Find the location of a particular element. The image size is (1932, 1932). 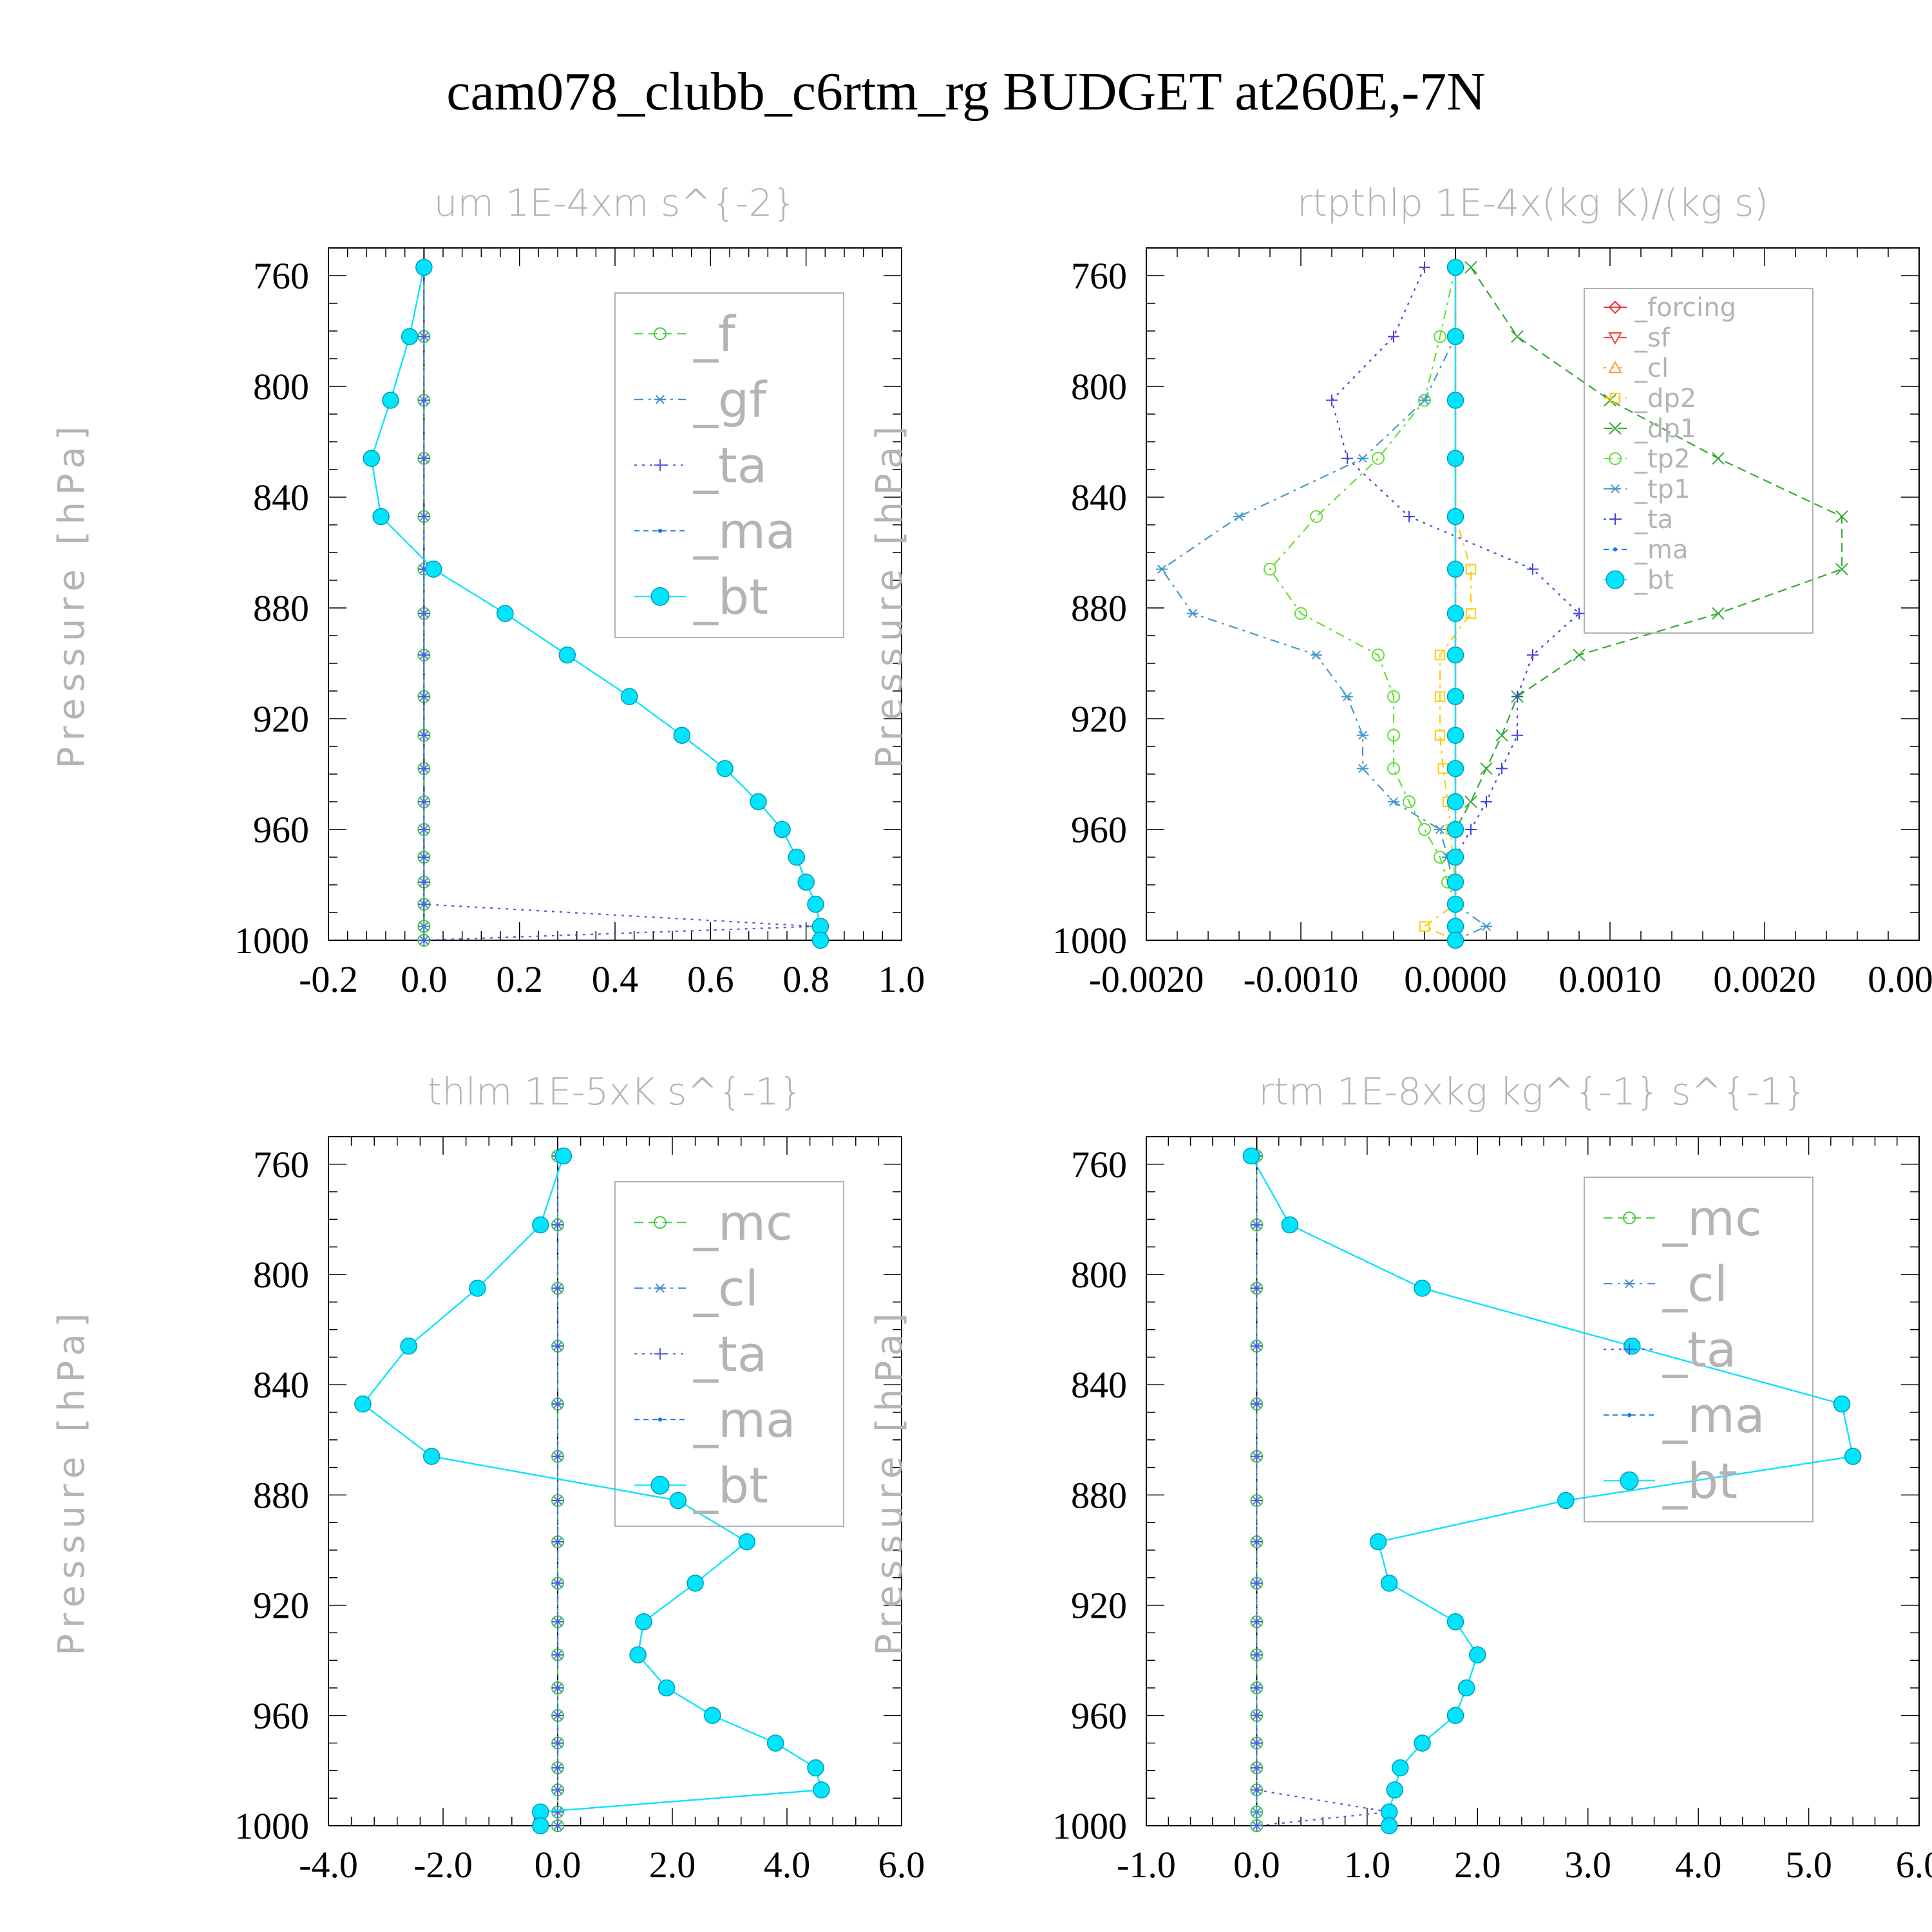

x-tick-label: 0.0030 is located at coordinates (1900, 979).